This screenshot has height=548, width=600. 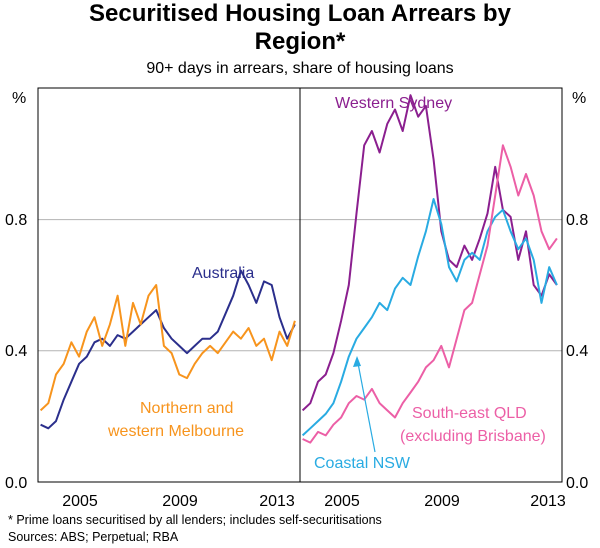 I want to click on right-y-tick-0-0: 0.0, so click(x=577, y=483).